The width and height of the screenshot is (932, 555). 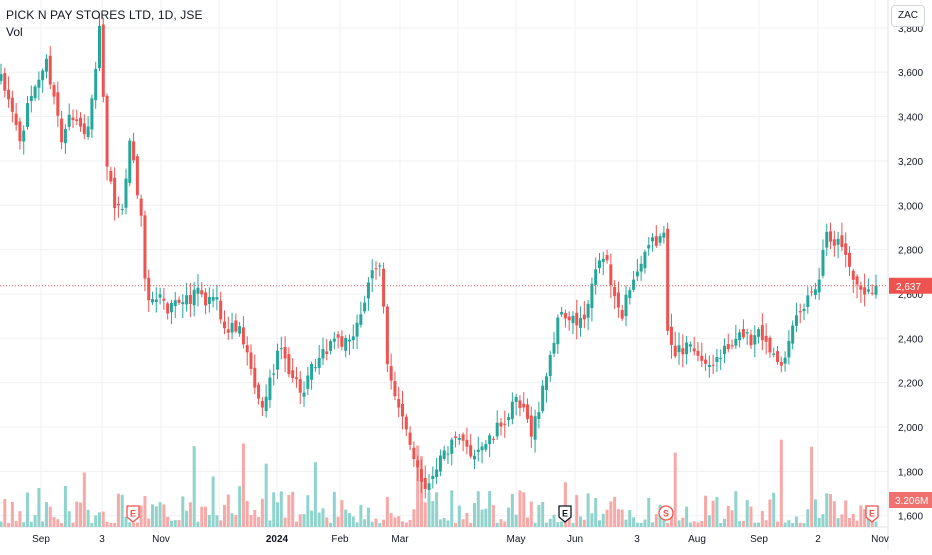 What do you see at coordinates (565, 514) in the screenshot?
I see `earnings-marker` at bounding box center [565, 514].